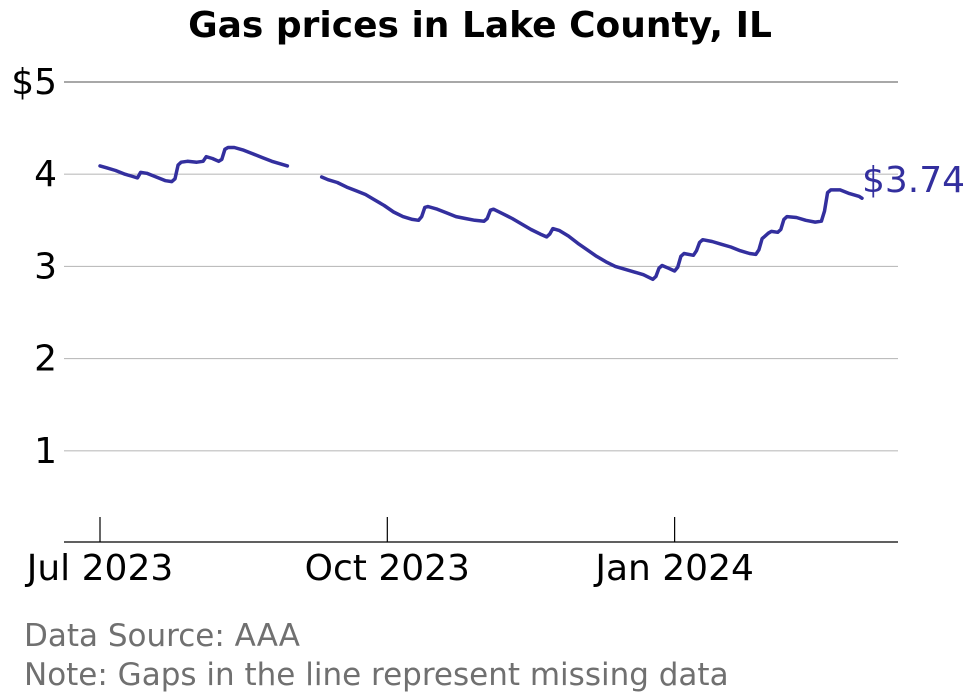 The height and width of the screenshot is (699, 980). I want to click on x-axis: Jul 2023 Oct 2023 Jan 2024, so click(389, 553).